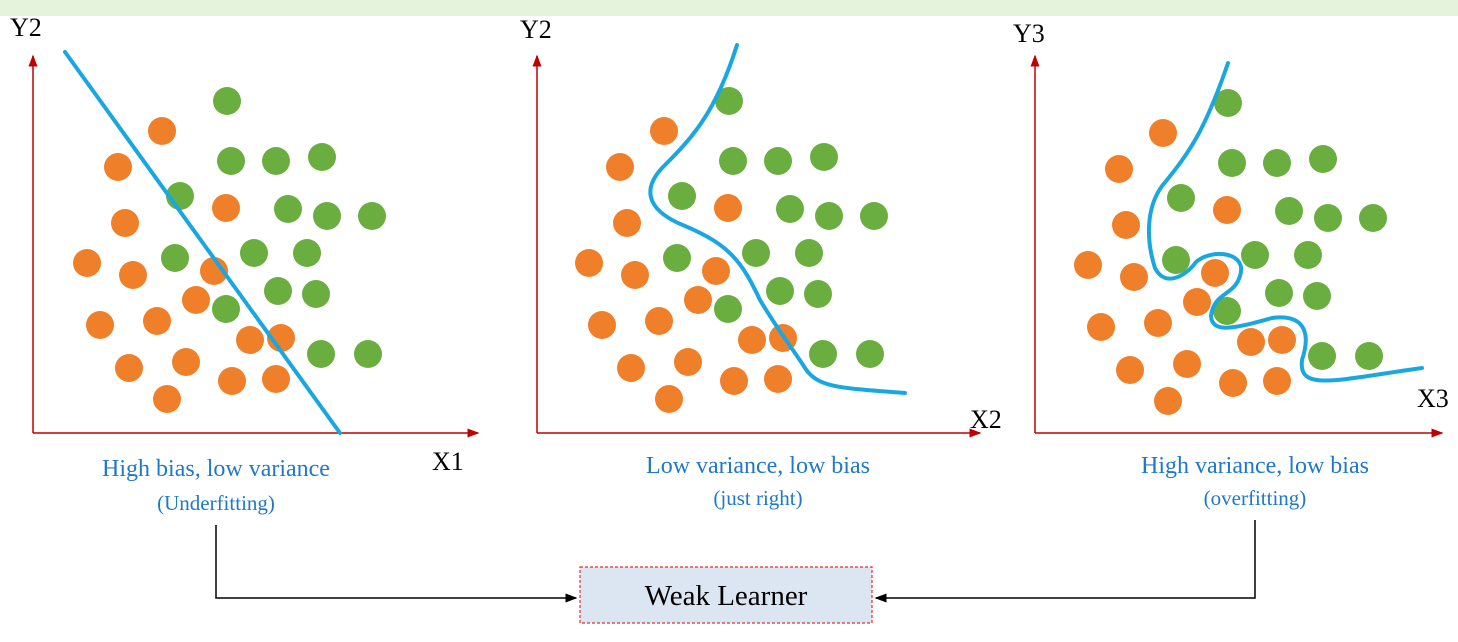 The image size is (1458, 642). Describe the element at coordinates (729, 8) in the screenshot. I see `top-band` at that location.